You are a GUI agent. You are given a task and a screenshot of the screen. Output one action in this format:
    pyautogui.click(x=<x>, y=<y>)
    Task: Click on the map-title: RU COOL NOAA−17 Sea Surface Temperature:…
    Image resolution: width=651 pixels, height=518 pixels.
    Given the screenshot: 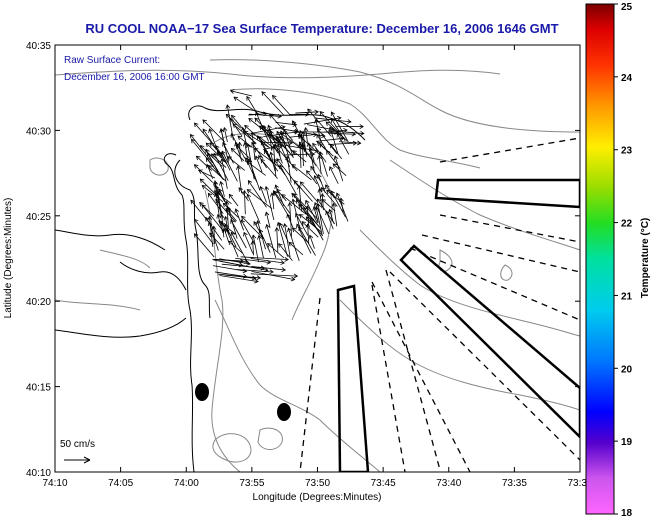 What is the action you would take?
    pyautogui.click(x=321, y=28)
    